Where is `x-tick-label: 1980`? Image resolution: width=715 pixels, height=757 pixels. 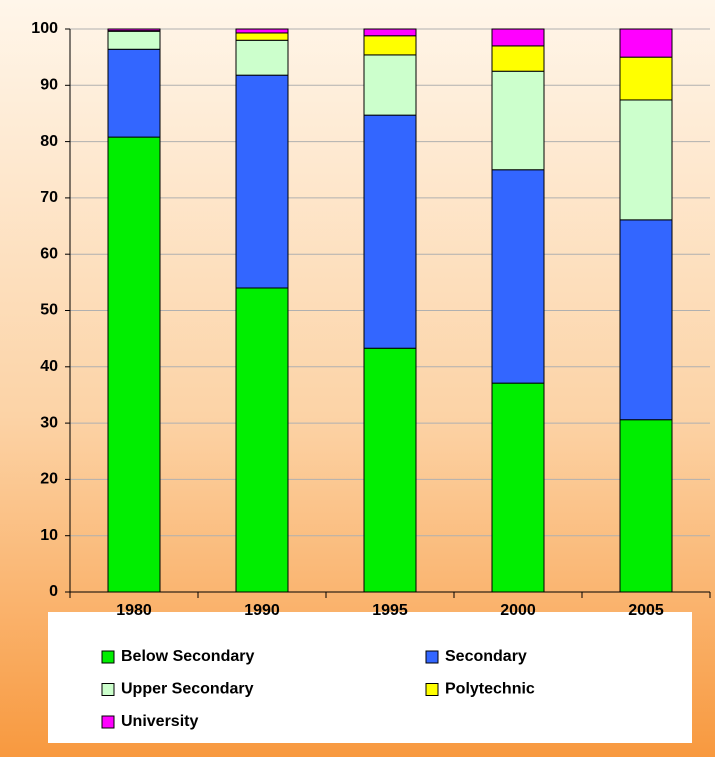 x-tick-label: 1980 is located at coordinates (134, 610).